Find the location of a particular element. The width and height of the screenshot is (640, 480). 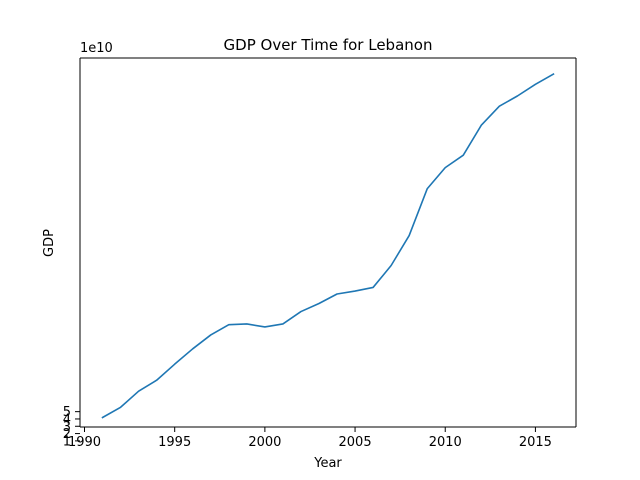

y-tick-label: 4 is located at coordinates (67, 419).